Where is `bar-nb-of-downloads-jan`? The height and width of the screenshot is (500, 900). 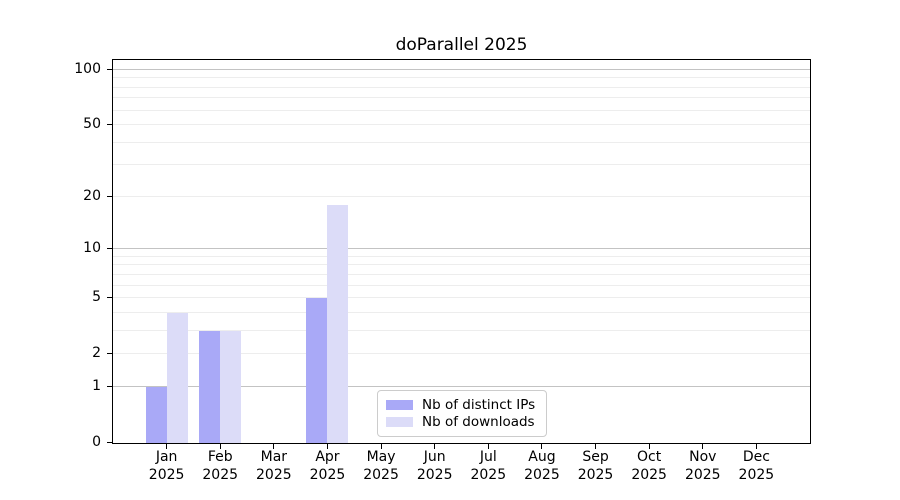 bar-nb-of-downloads-jan is located at coordinates (177, 377).